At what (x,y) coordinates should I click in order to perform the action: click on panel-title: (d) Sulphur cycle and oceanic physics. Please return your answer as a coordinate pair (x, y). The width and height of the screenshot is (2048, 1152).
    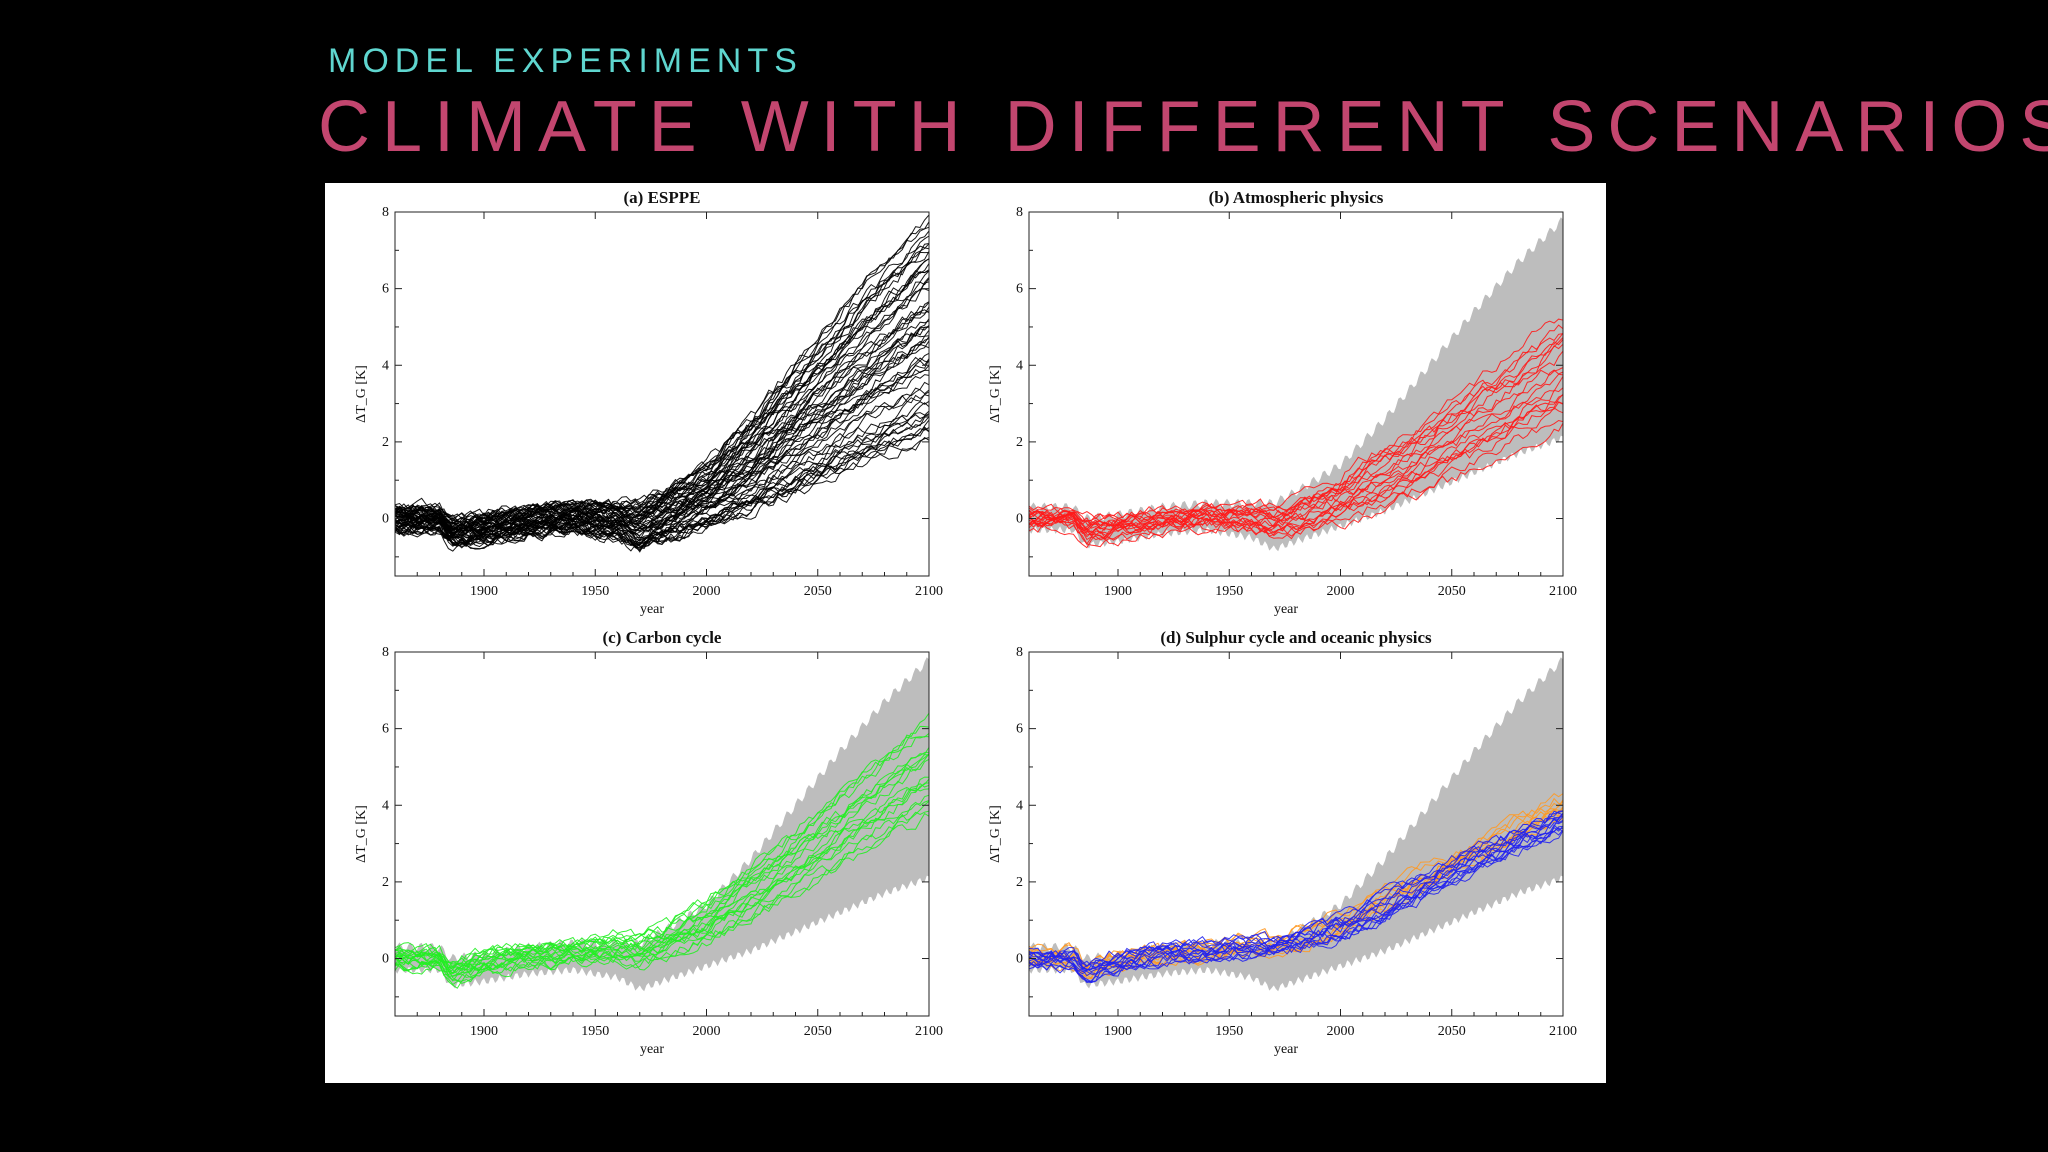
    Looking at the image, I should click on (1296, 637).